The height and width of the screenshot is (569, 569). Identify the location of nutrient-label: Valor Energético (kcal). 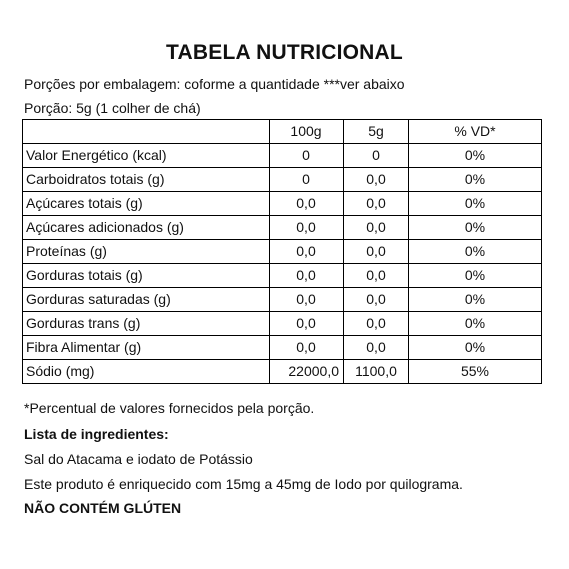
(146, 155).